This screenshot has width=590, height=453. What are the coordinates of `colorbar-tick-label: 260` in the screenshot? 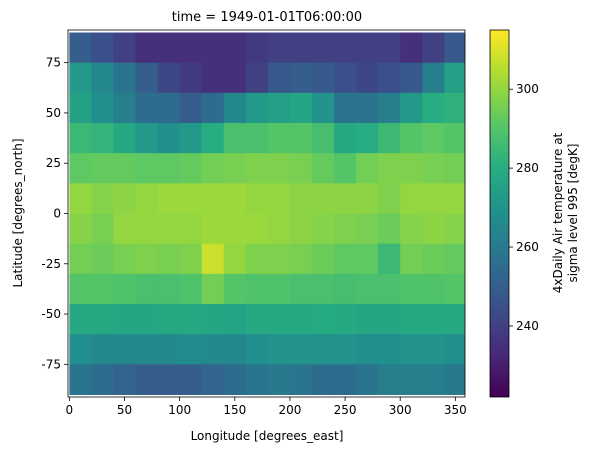 It's located at (527, 247).